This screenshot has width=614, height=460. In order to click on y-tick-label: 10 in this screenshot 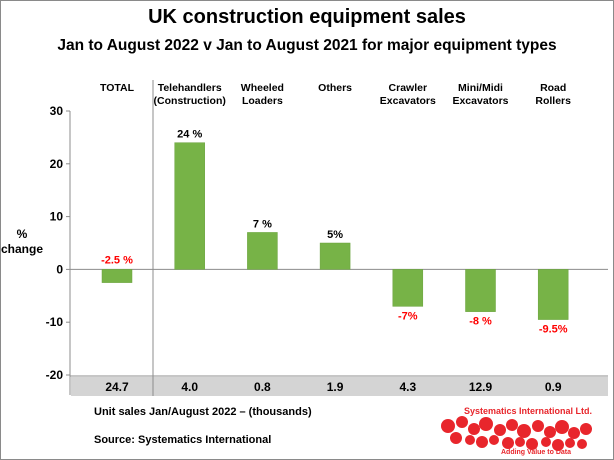, I will do `click(57, 217)`.